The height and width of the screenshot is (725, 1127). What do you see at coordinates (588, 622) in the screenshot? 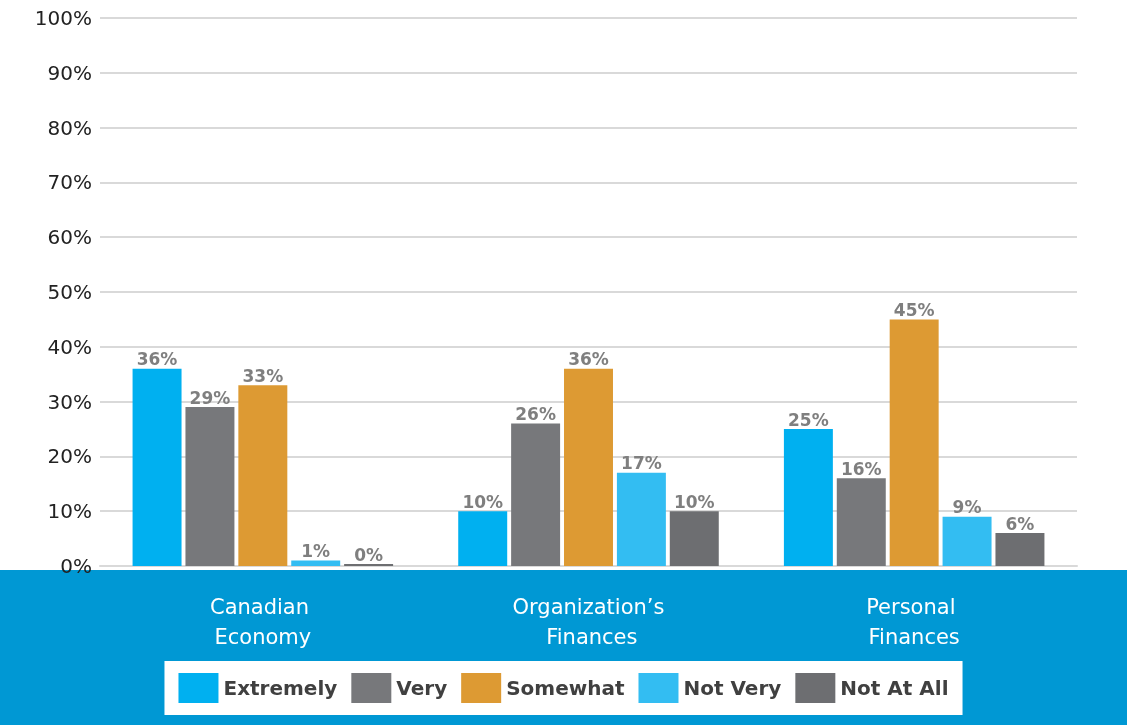
I see `x-tick-label: Organization’s Finances` at bounding box center [588, 622].